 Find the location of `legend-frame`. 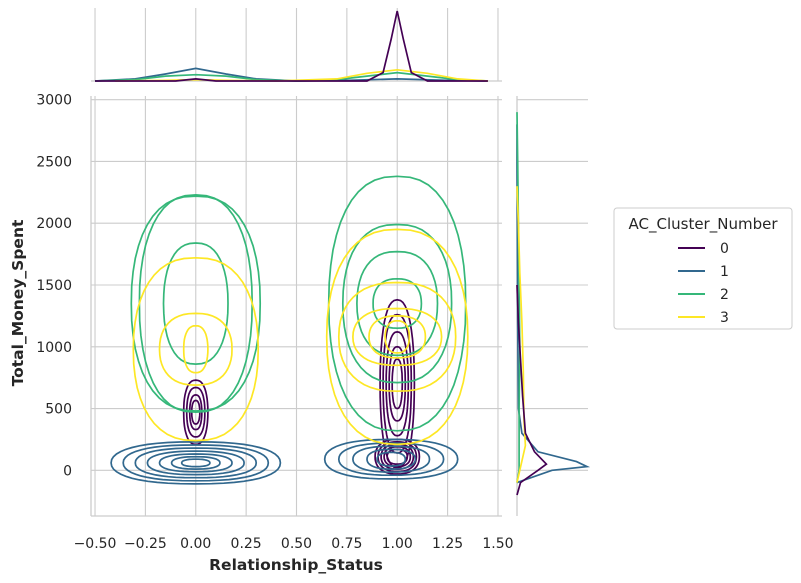

legend-frame is located at coordinates (703, 268).